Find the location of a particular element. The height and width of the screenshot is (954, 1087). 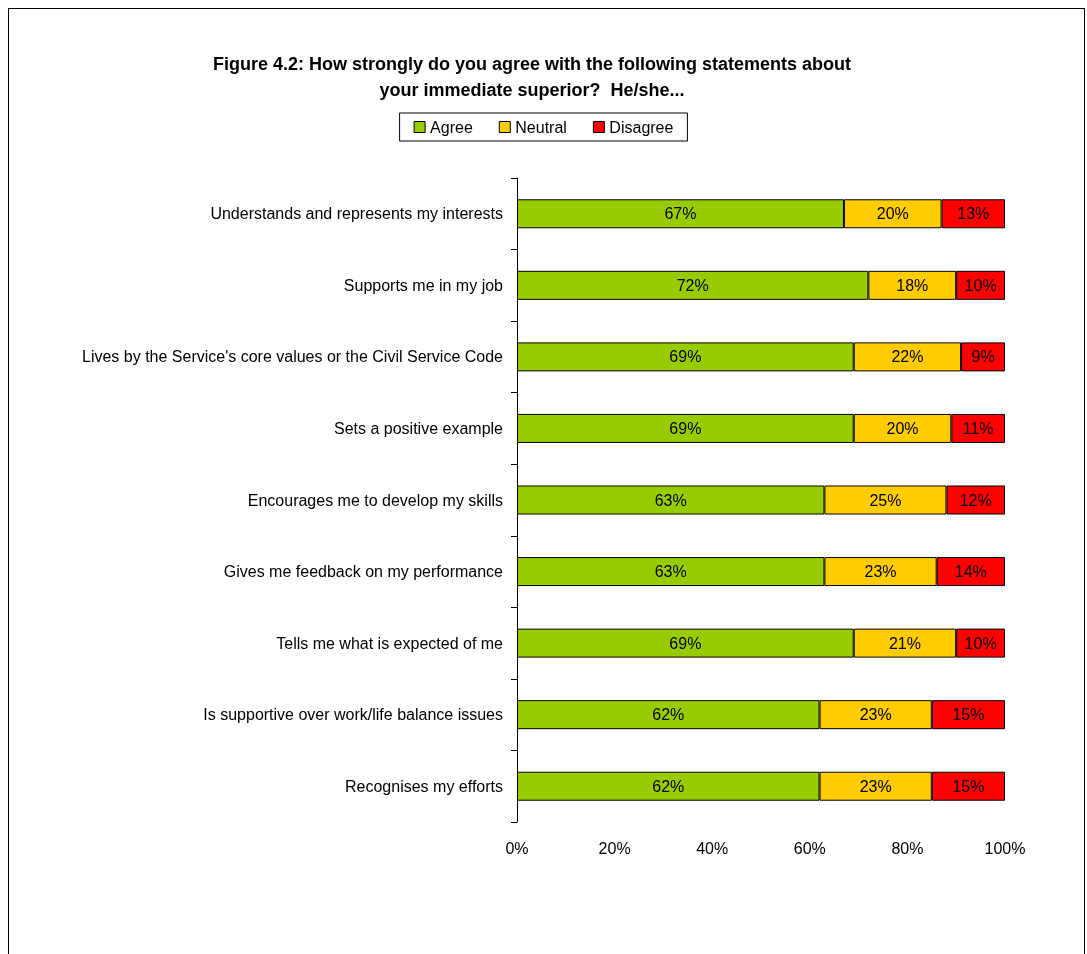

data-label: 9% is located at coordinates (983, 357).